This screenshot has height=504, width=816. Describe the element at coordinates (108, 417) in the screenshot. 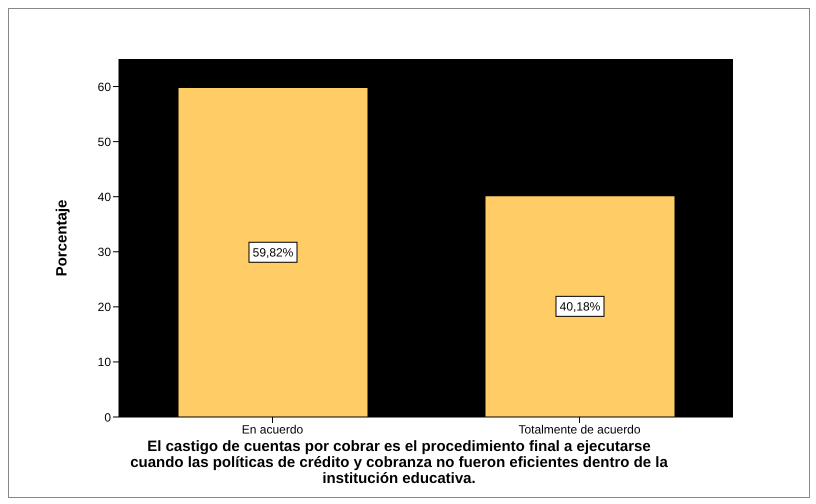

I see `y-tick-label: 0` at that location.